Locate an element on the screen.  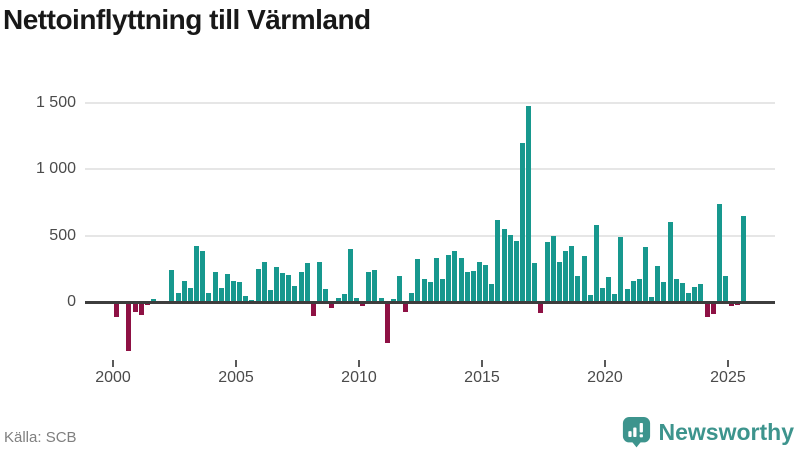
bar-2006-q1 is located at coordinates (258, 286).